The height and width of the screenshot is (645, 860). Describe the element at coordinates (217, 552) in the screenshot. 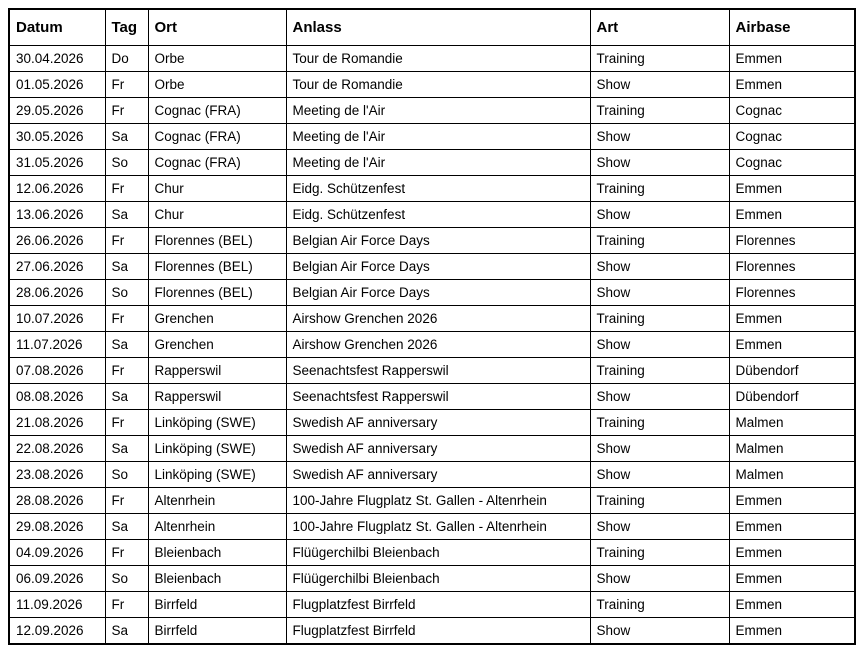

I see `cell-ort: Bleienbach` at that location.